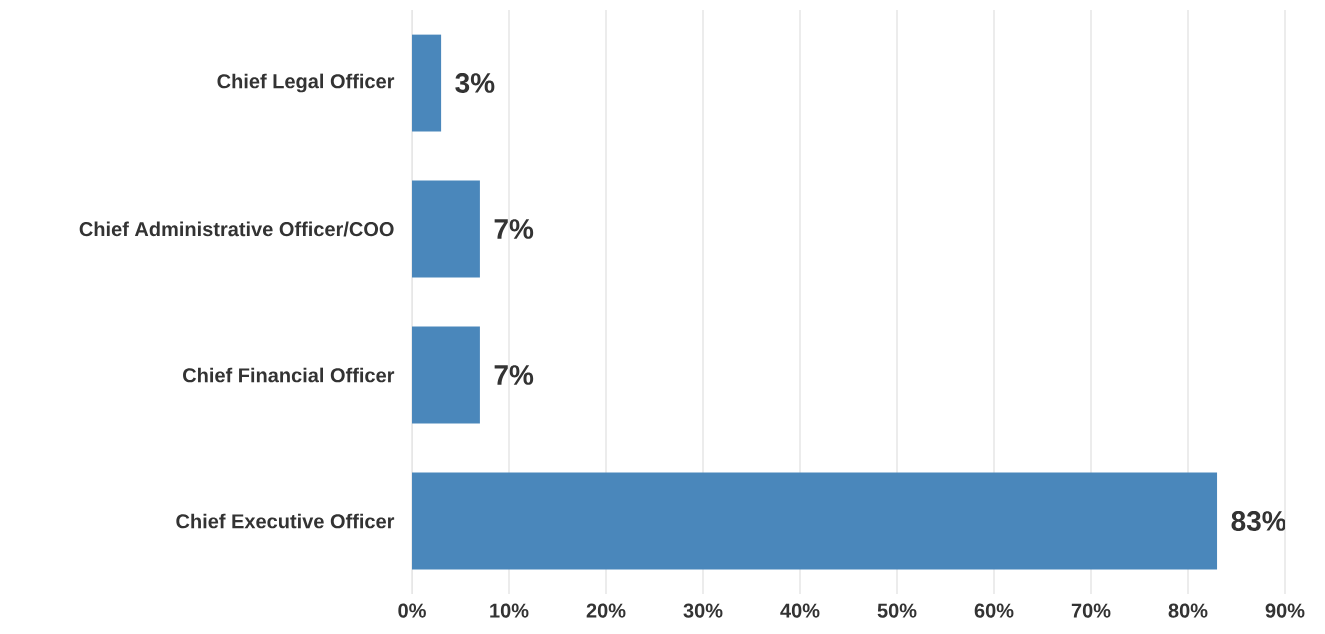 Image resolution: width=1325 pixels, height=634 pixels. Describe the element at coordinates (1258, 521) in the screenshot. I see `data-label: 83%` at that location.